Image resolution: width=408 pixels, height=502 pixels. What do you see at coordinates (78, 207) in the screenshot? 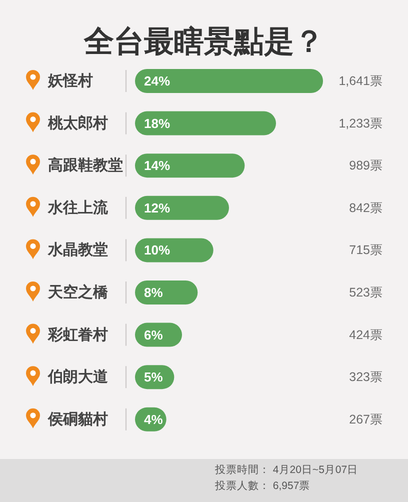
I see `y-tick-label: 水往上流` at bounding box center [78, 207].